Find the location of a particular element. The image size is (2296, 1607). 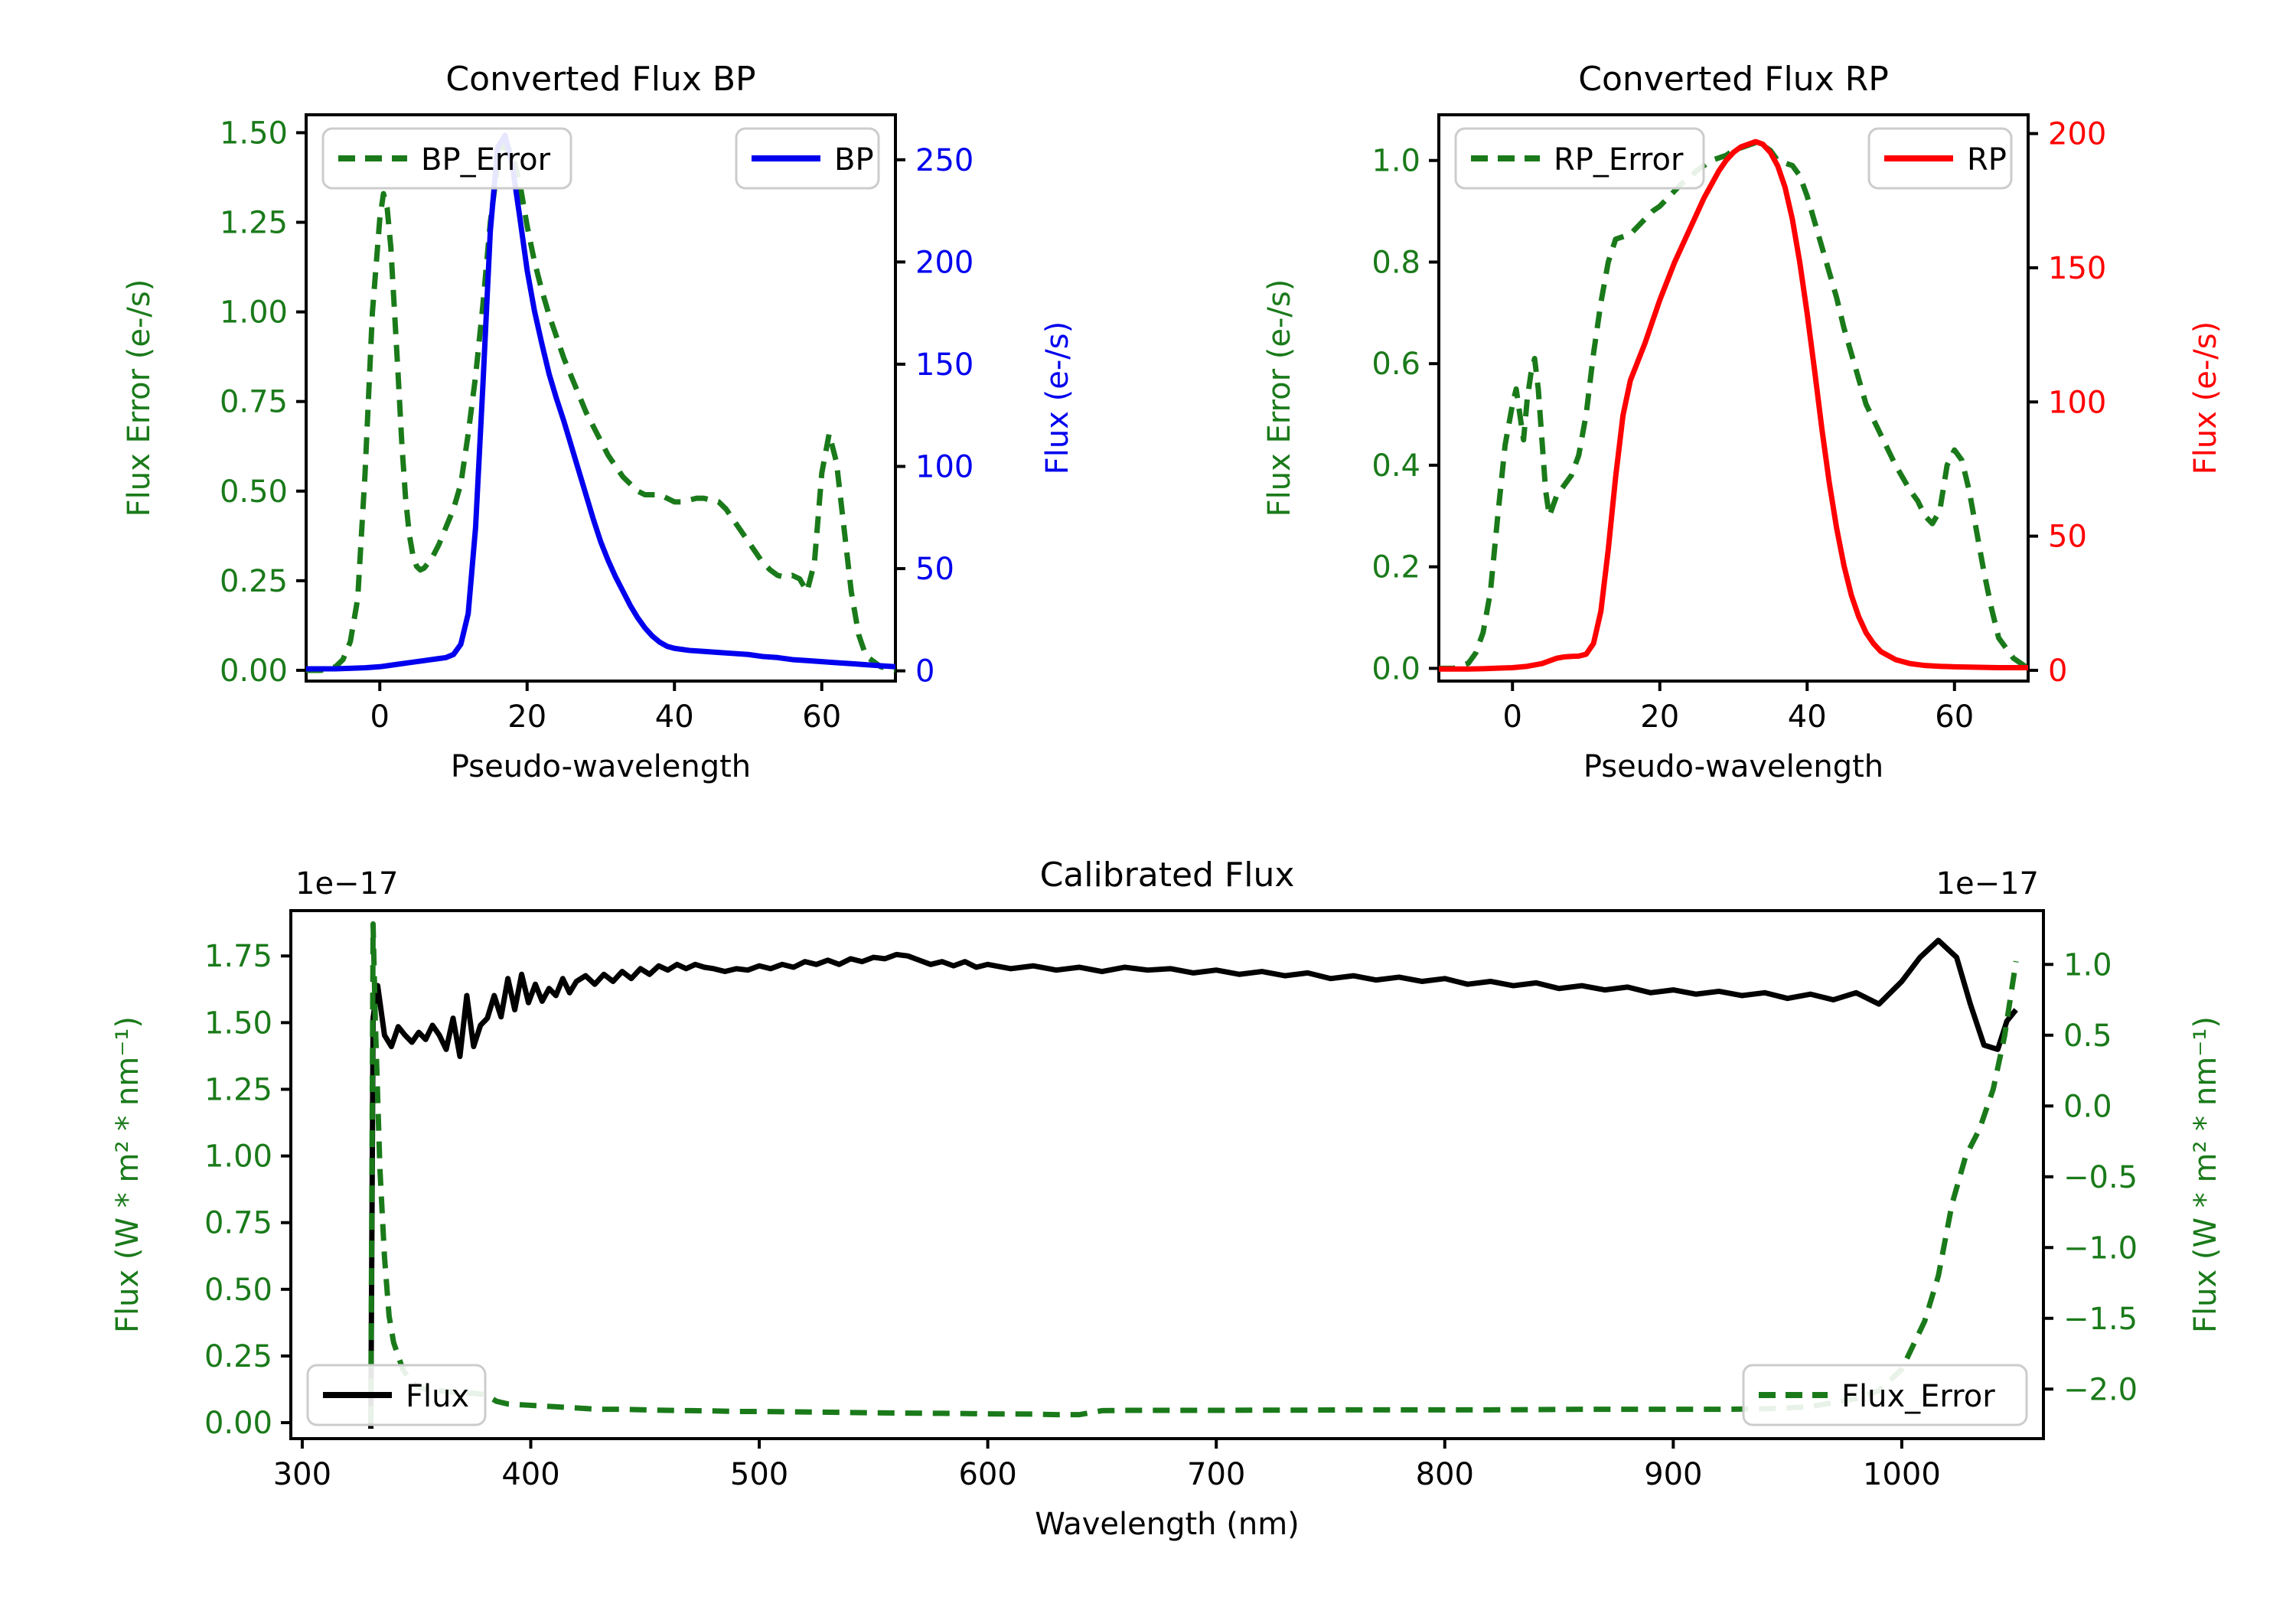

y-tick-label-right: −2.0 is located at coordinates (2100, 1389).